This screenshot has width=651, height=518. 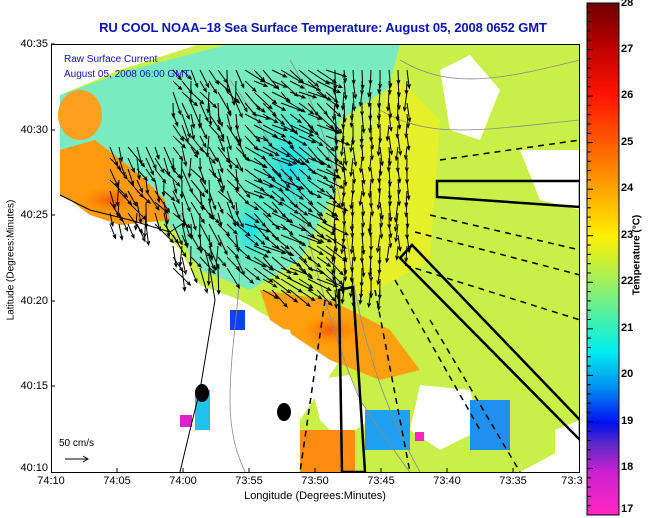 I want to click on y-tick-label: 40:10, so click(x=34, y=468).